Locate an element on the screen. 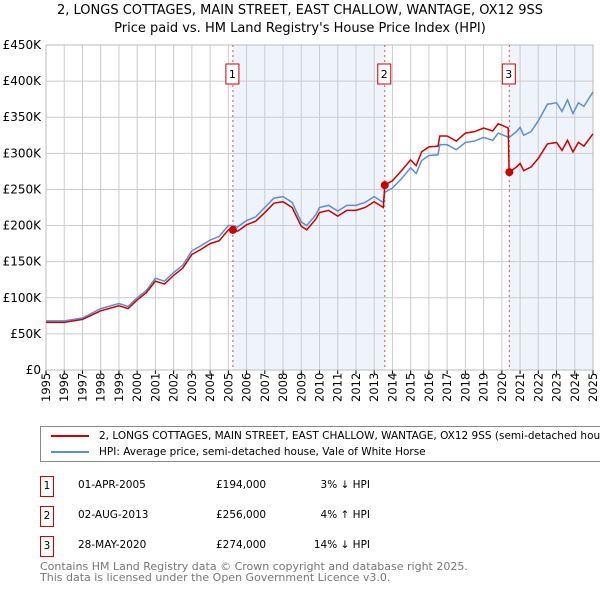  x-tick-label: 2014 is located at coordinates (392, 387).